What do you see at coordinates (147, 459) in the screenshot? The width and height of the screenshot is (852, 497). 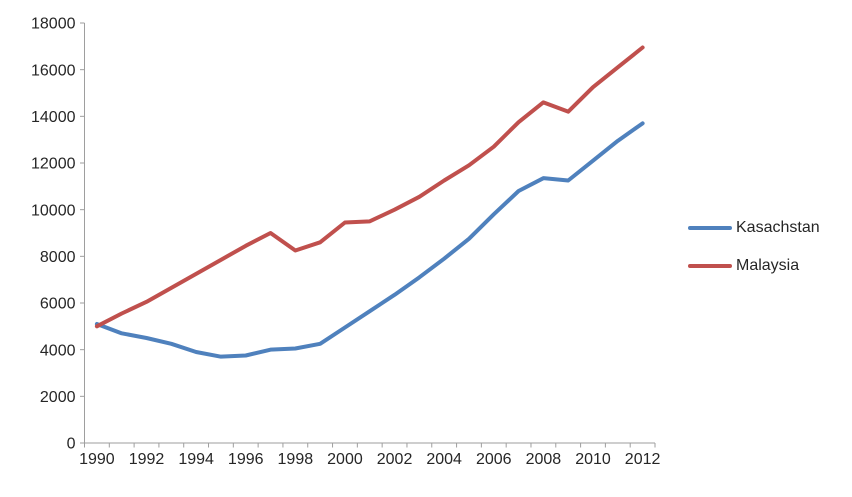 I see `x-axis-tick-label: 1992` at bounding box center [147, 459].